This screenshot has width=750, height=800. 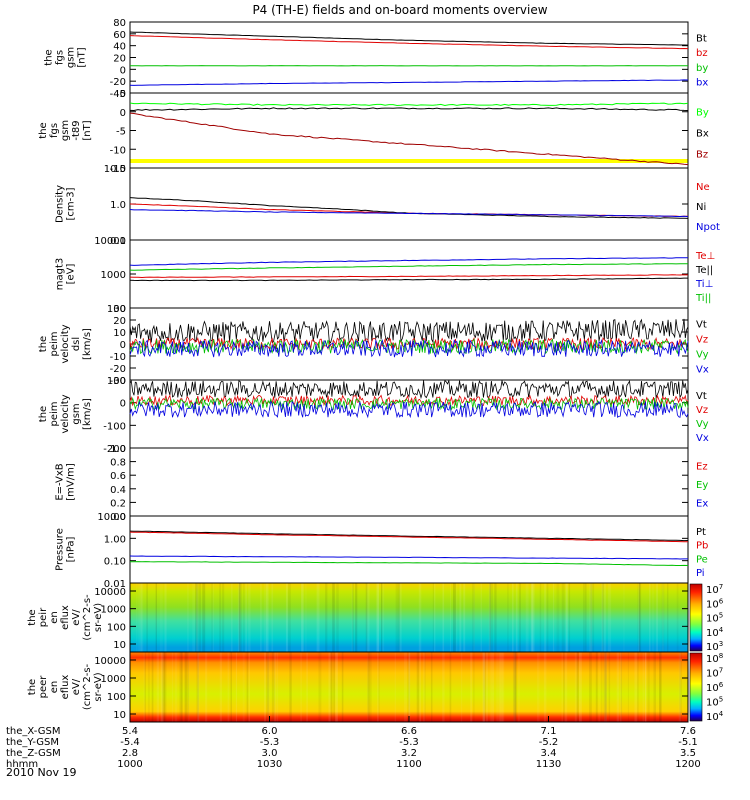 I want to click on legend-entry: Vx, so click(x=702, y=438).